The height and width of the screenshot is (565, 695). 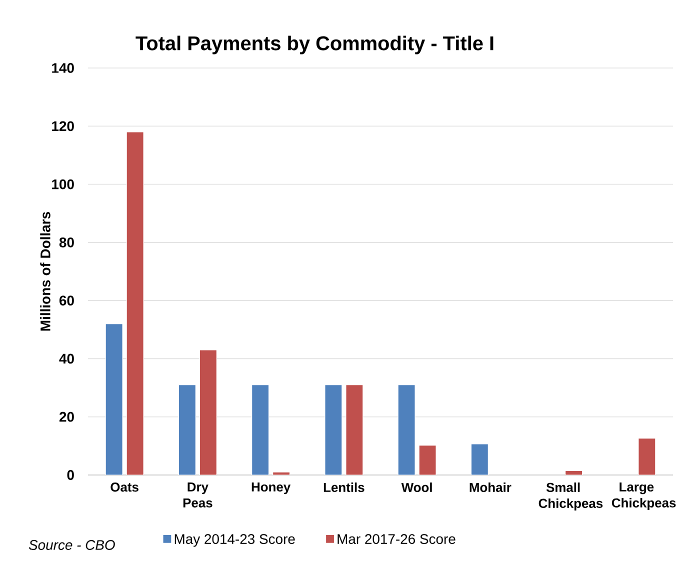 What do you see at coordinates (66, 359) in the screenshot?
I see `y-tick-label: 40` at bounding box center [66, 359].